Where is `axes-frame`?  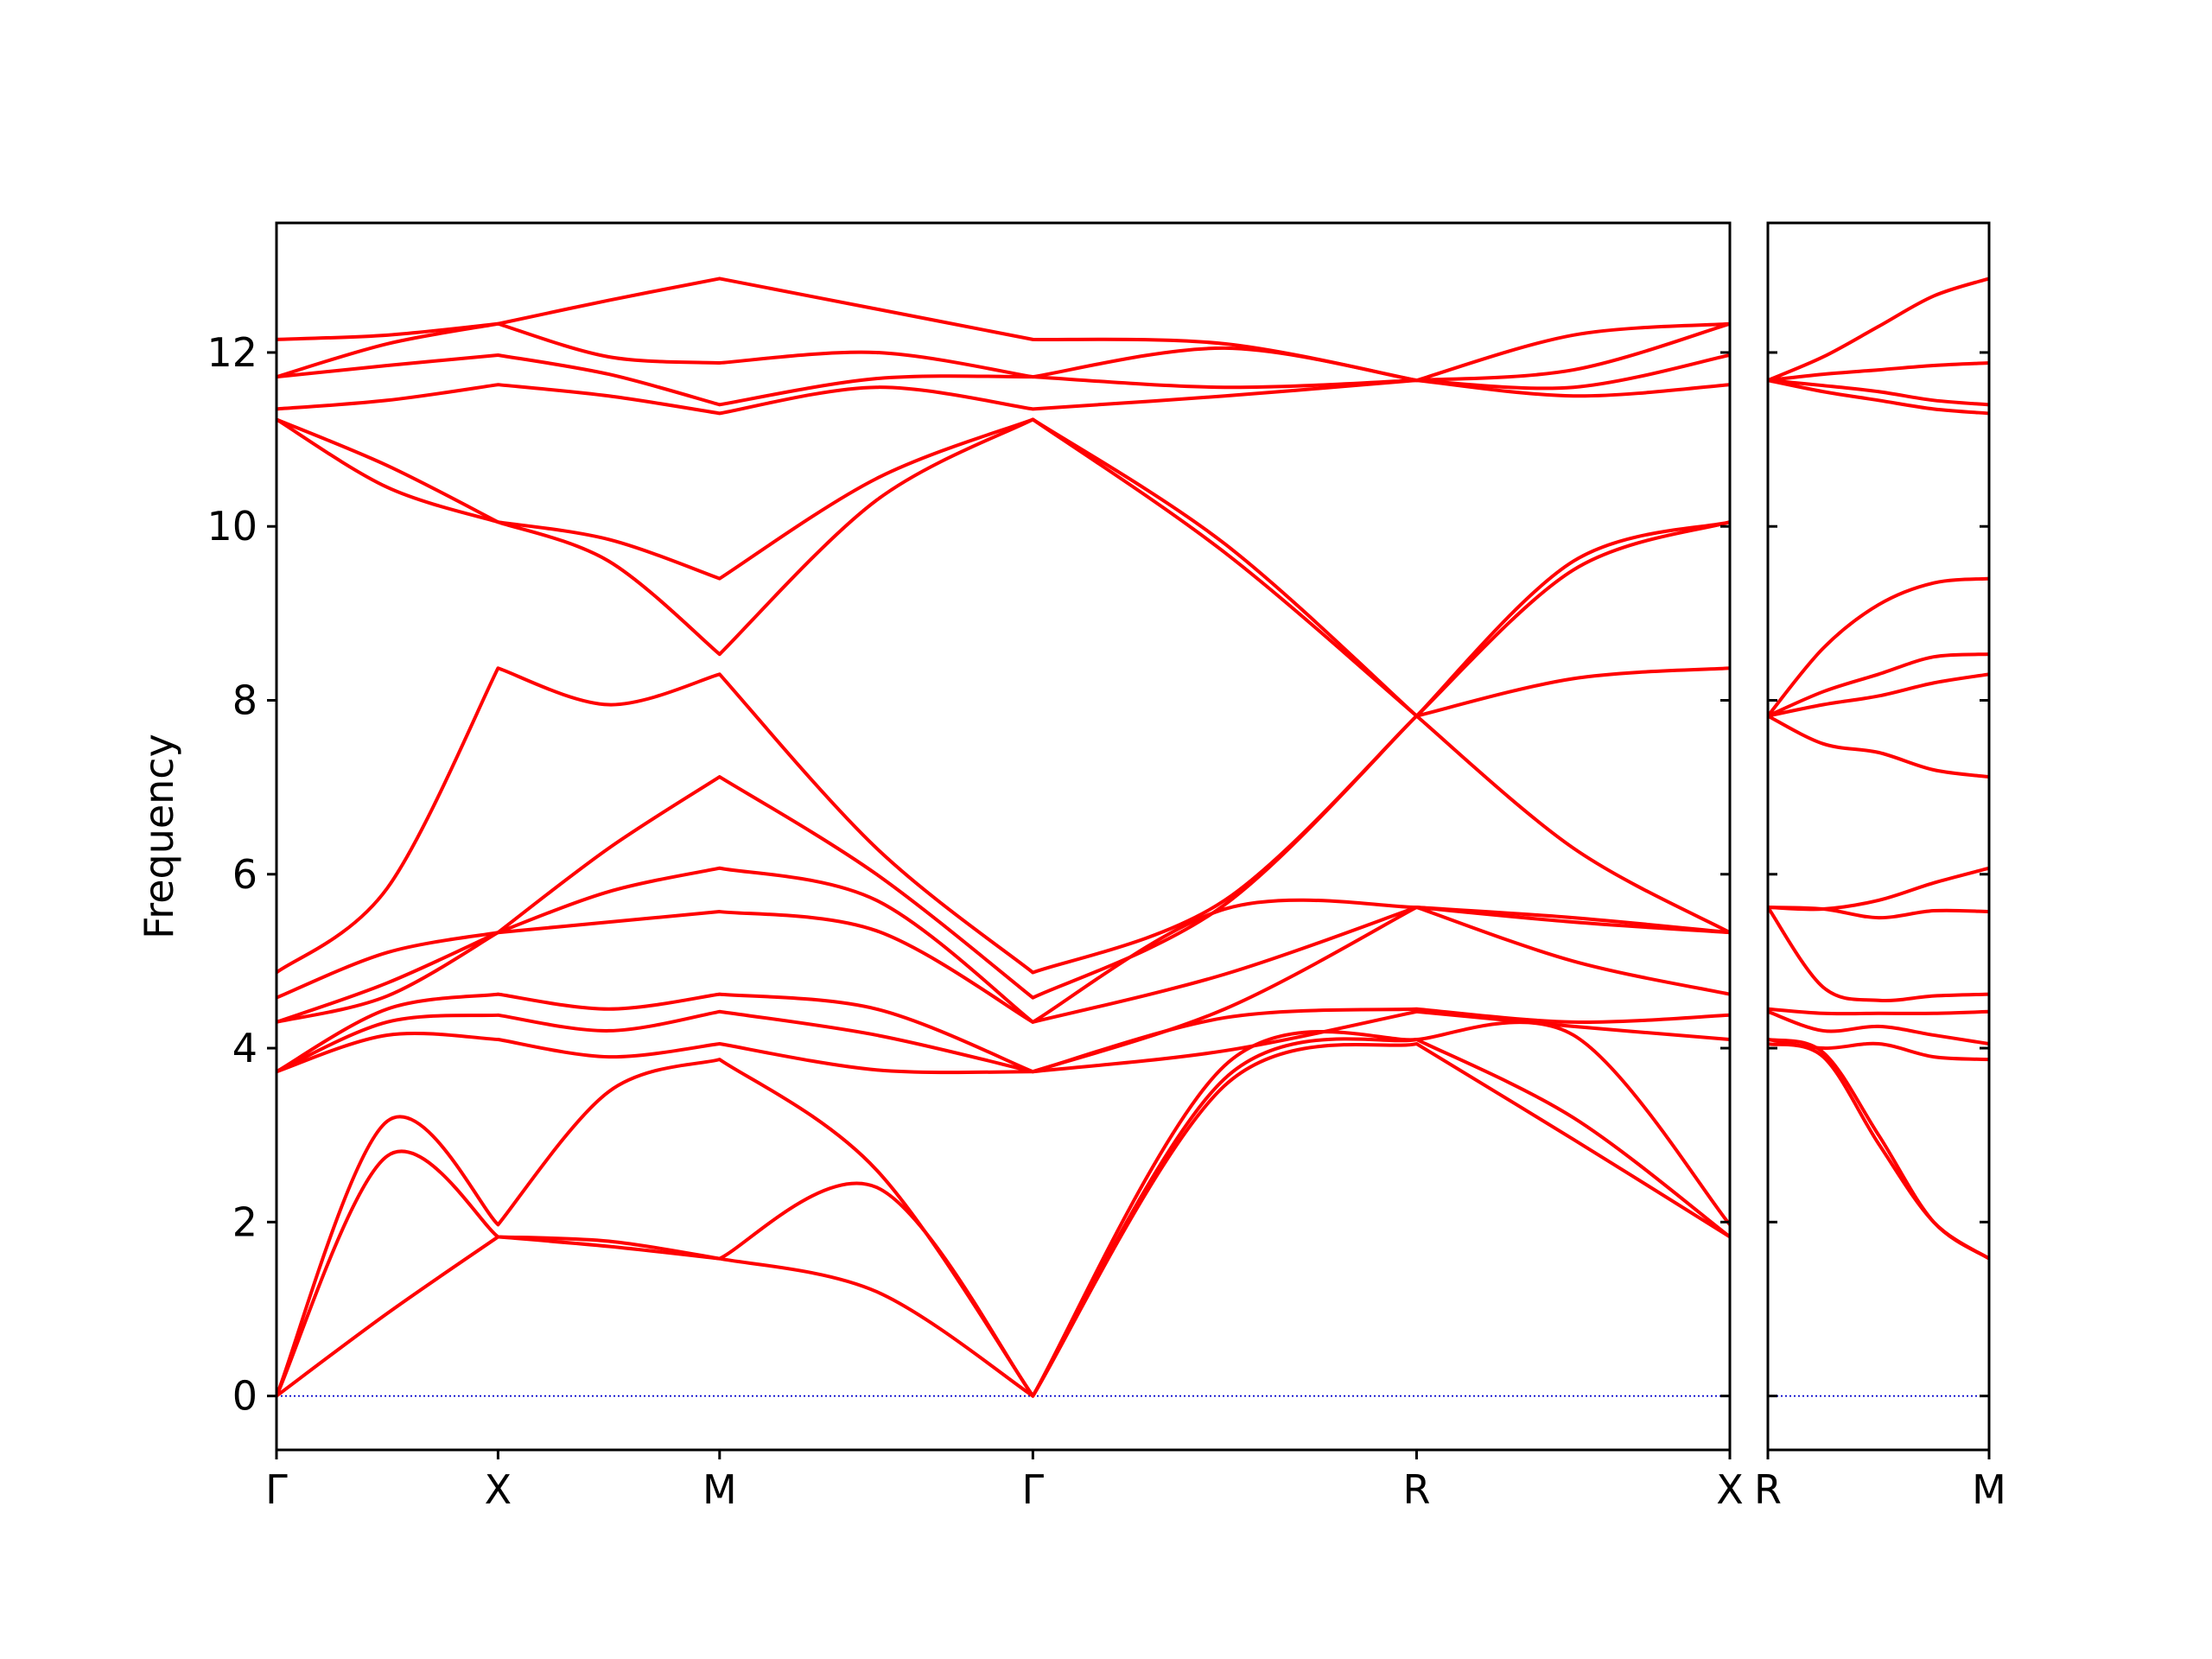 axes-frame is located at coordinates (1878, 836).